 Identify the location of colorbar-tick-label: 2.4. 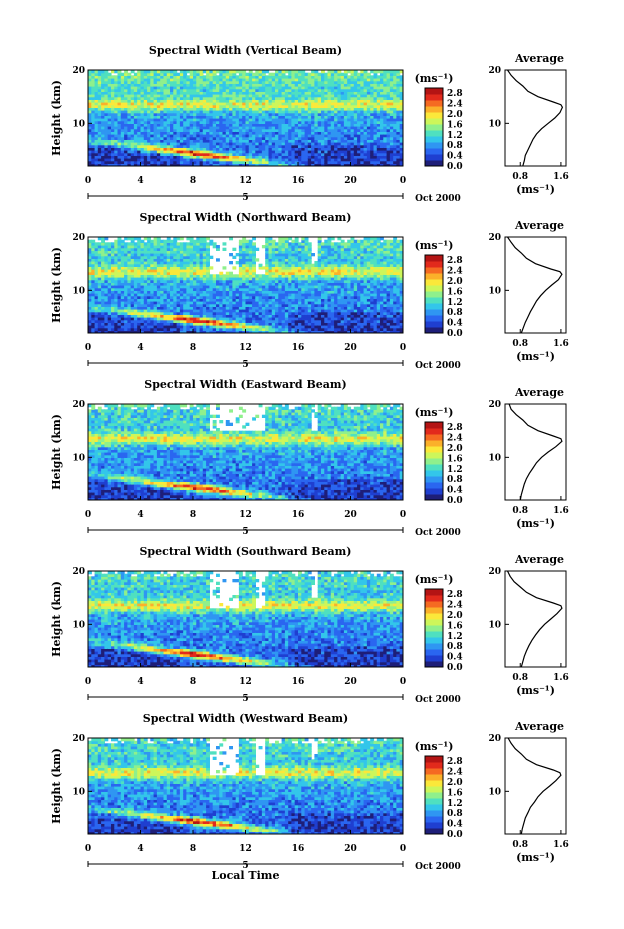
(455, 272).